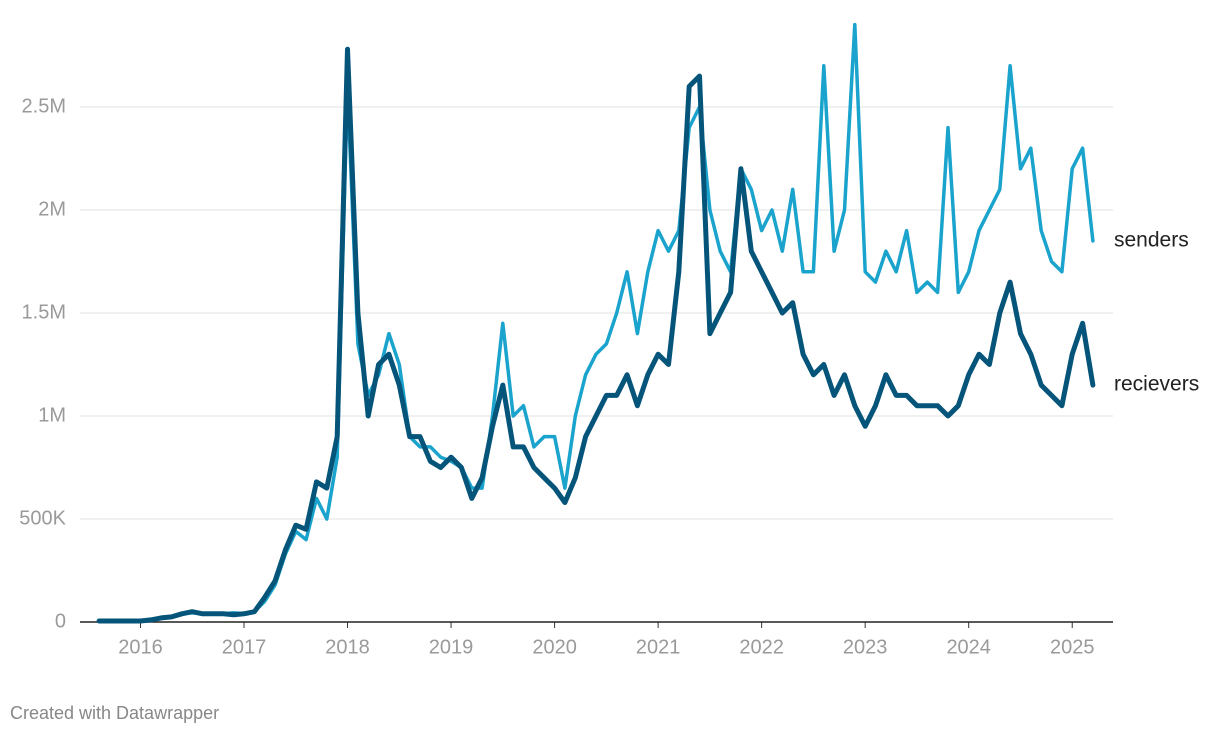 The width and height of the screenshot is (1220, 738). I want to click on x-tick-label: 2023, so click(865, 647).